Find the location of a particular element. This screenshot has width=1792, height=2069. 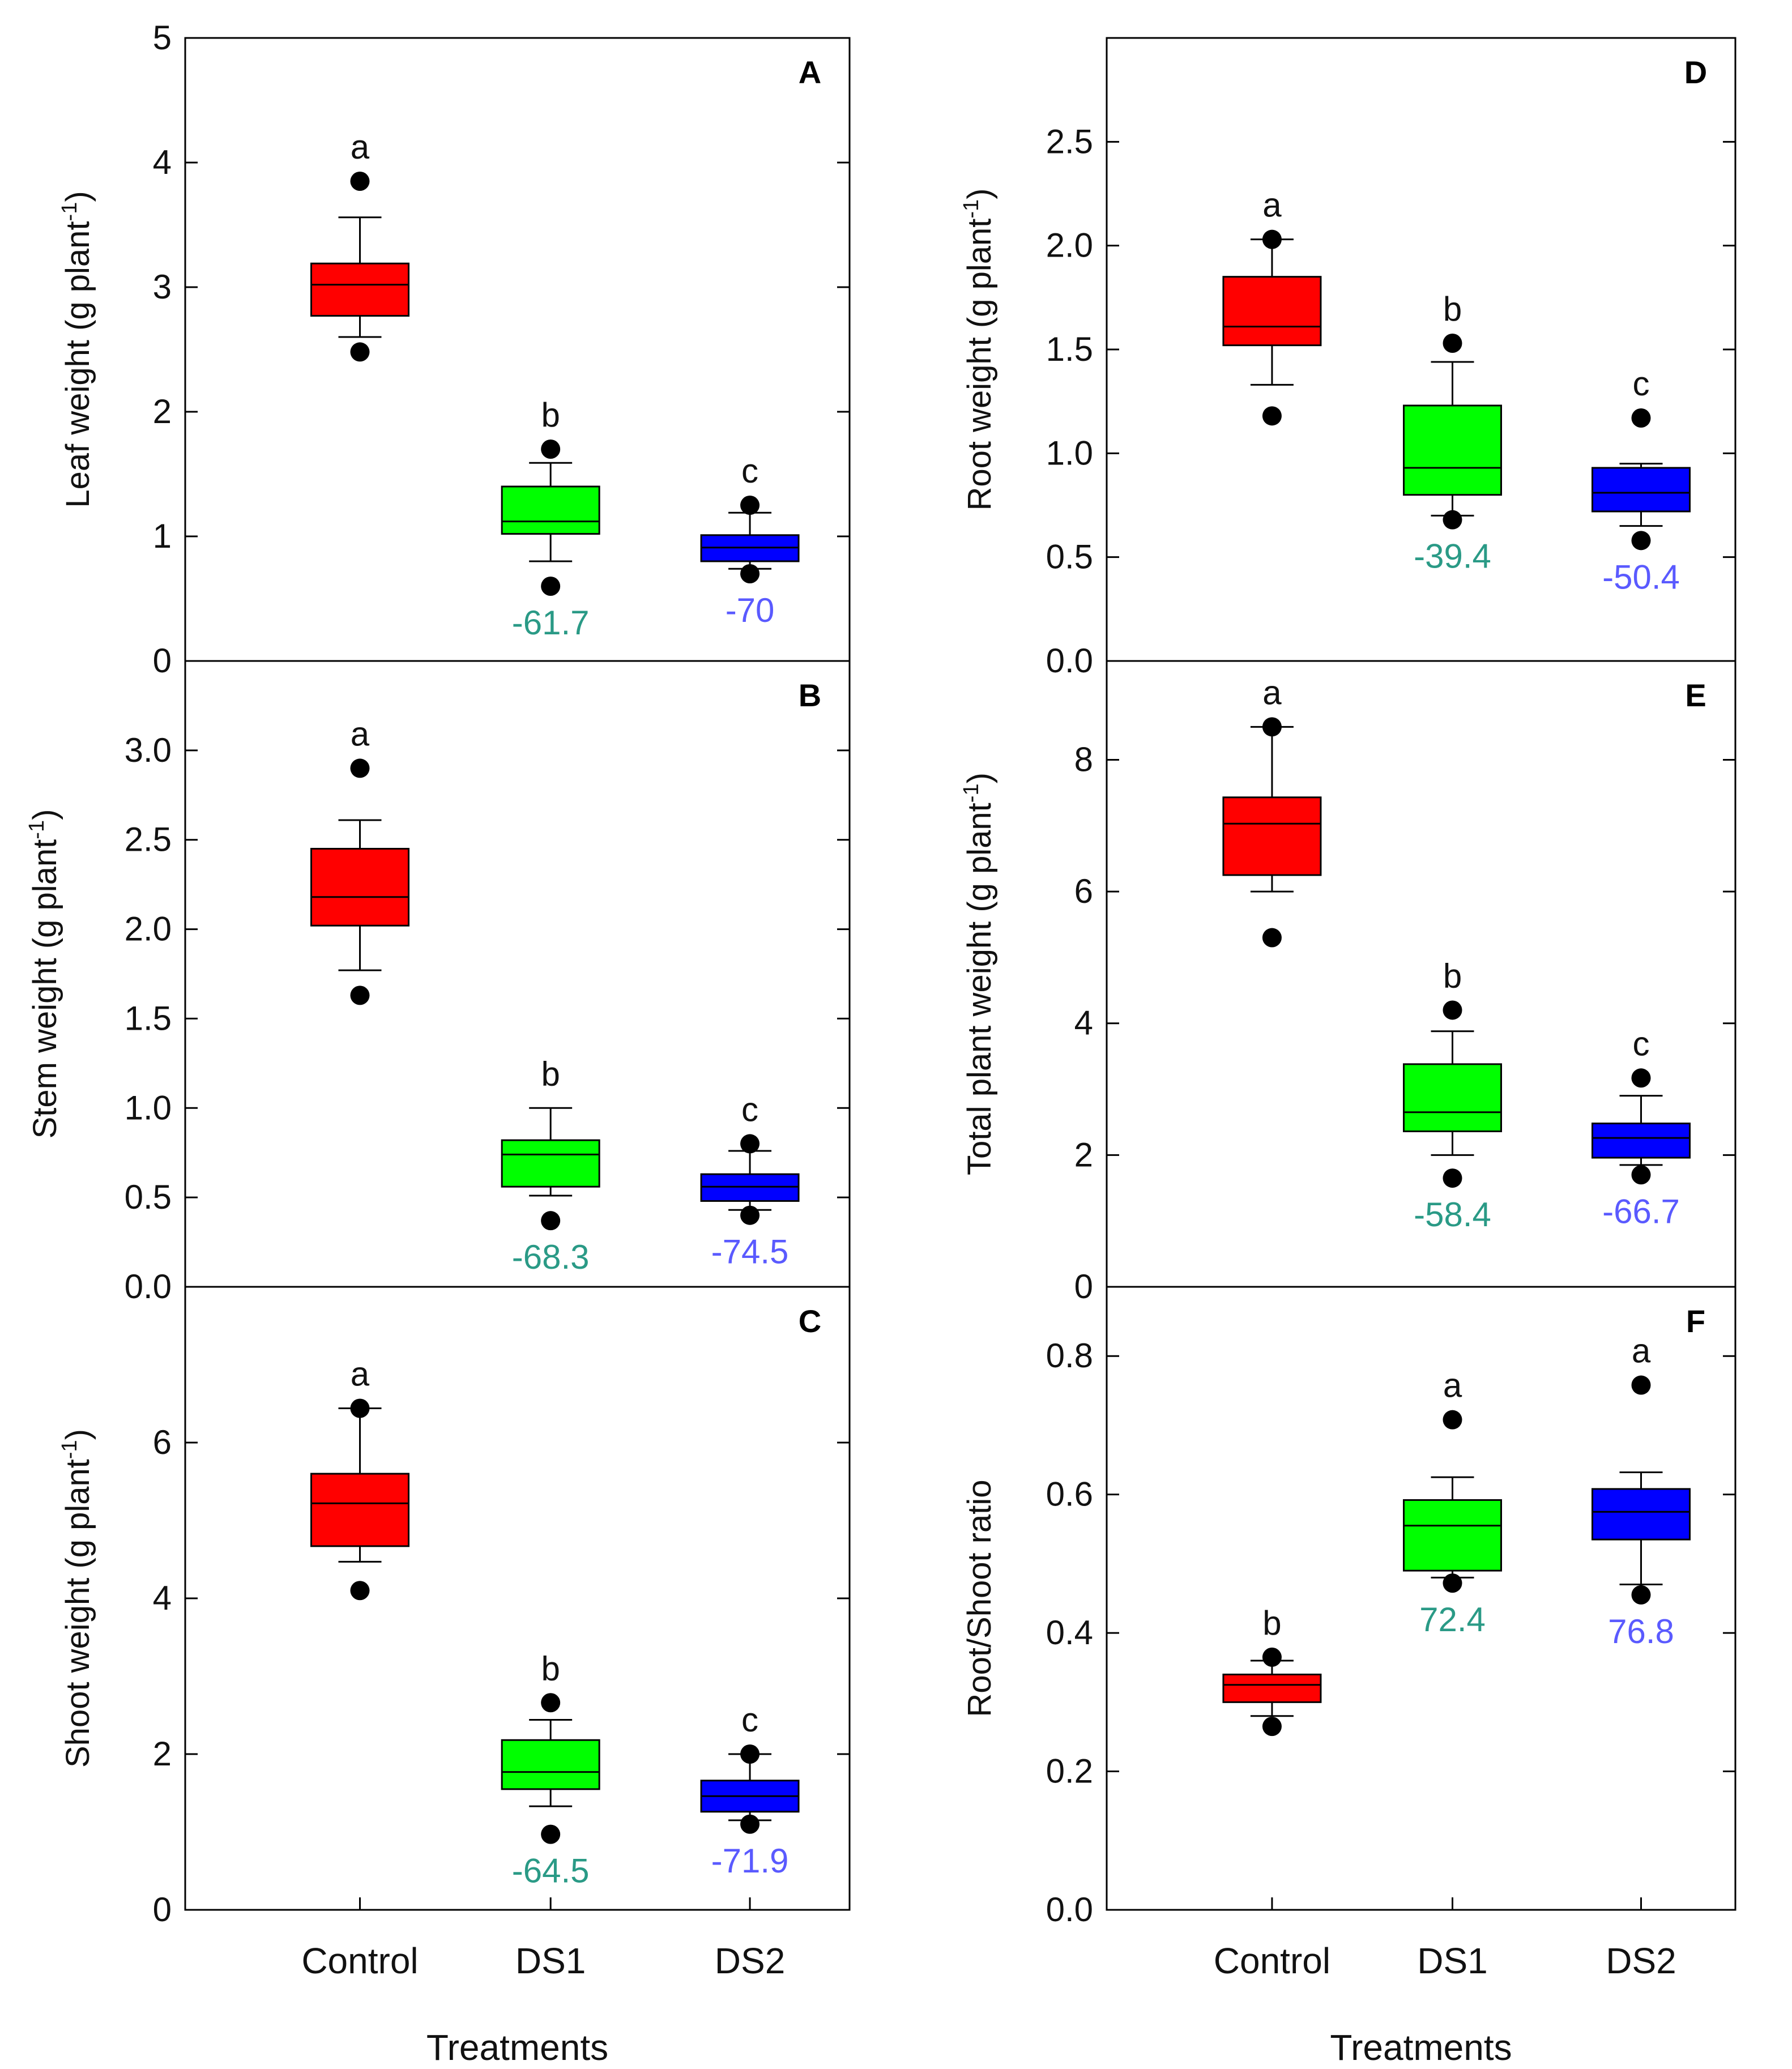

box-ds2: c -70 is located at coordinates (750, 540).